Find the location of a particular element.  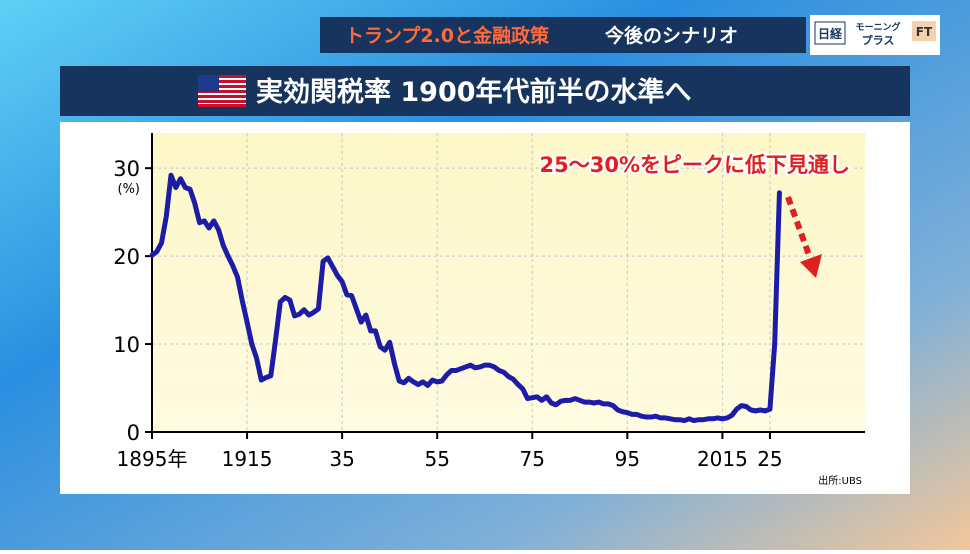

x-tick-label: 1895年 is located at coordinates (152, 459).